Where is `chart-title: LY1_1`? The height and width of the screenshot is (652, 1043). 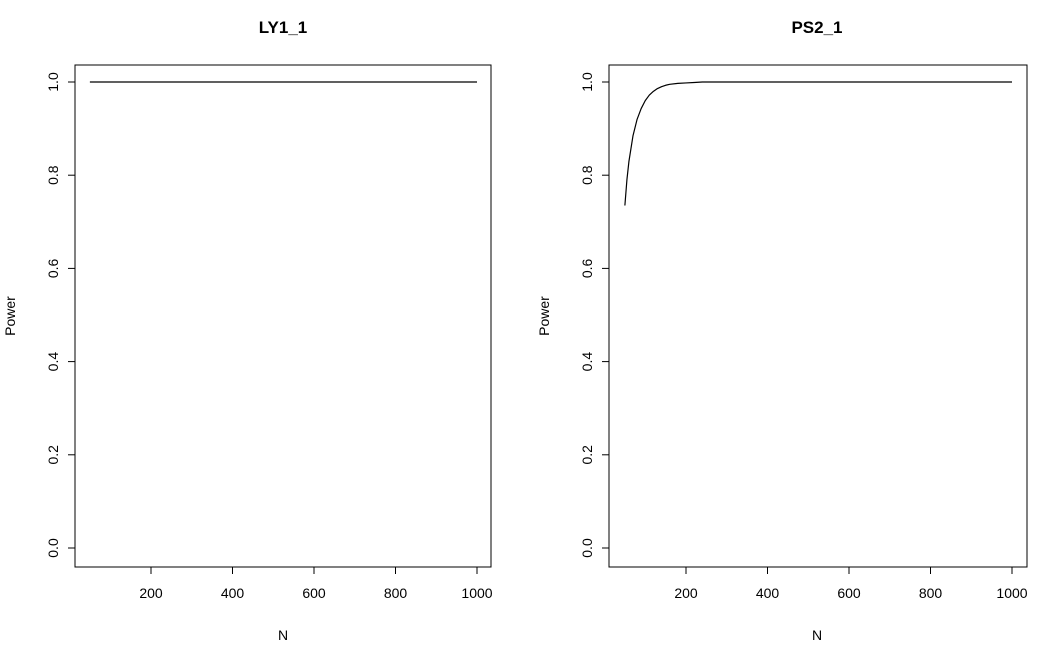
chart-title: LY1_1 is located at coordinates (283, 27).